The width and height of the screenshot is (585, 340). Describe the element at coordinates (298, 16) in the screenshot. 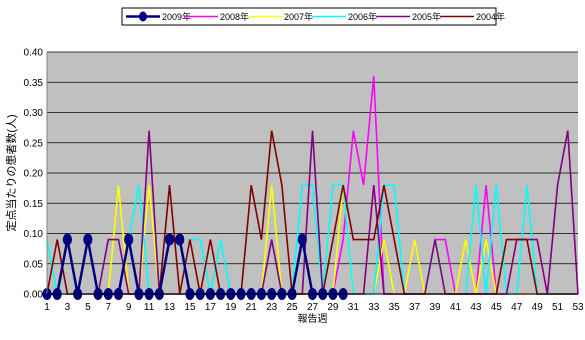

I see `legend-entry-label: 2007年` at that location.